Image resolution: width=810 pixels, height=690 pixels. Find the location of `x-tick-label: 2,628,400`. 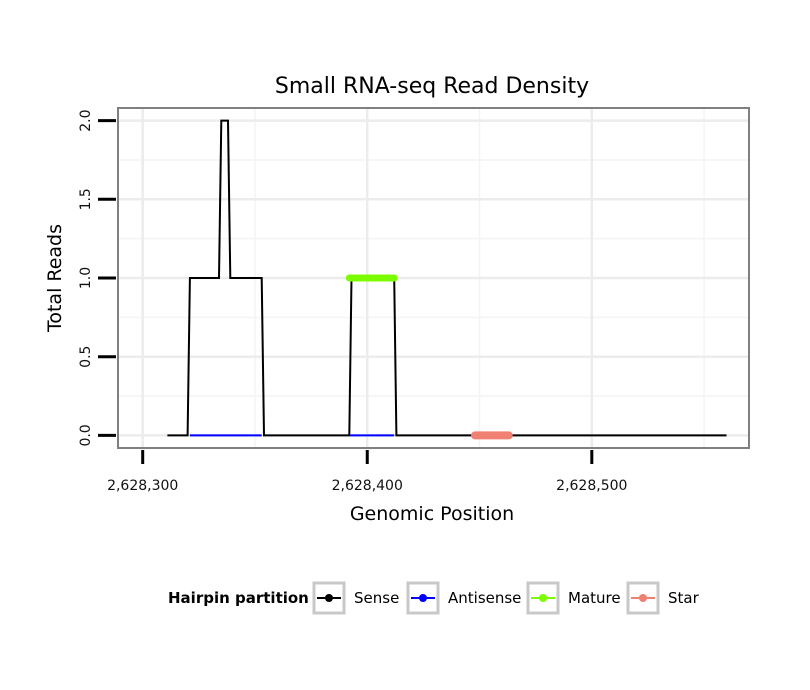

x-tick-label: 2,628,400 is located at coordinates (367, 486).